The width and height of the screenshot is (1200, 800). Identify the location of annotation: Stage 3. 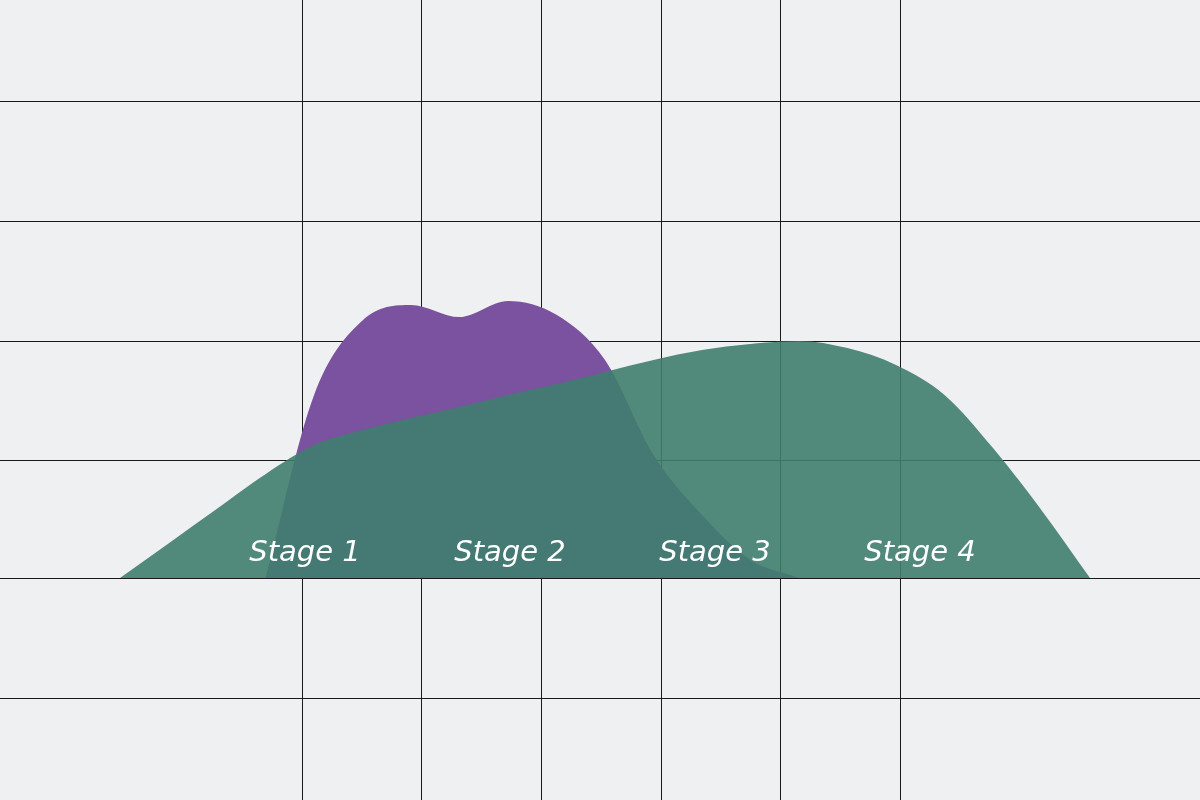
(715, 550).